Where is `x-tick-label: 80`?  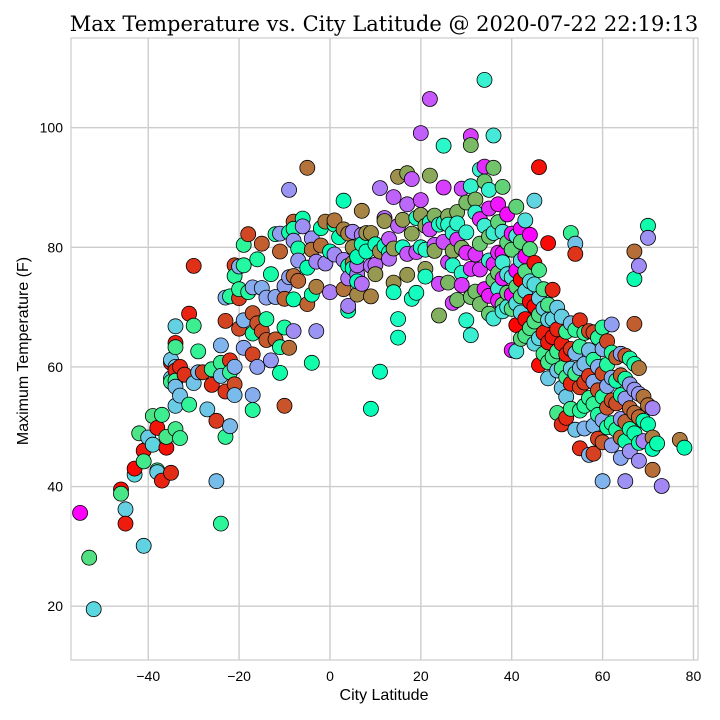 x-tick-label: 80 is located at coordinates (694, 676).